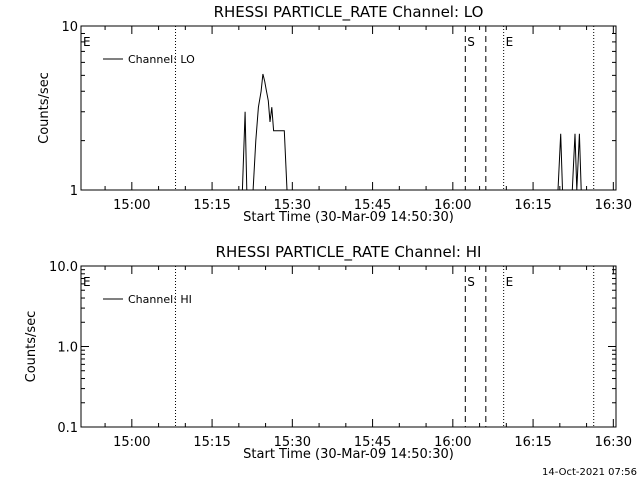  I want to click on y-tick-label: 0.1, so click(67, 428).